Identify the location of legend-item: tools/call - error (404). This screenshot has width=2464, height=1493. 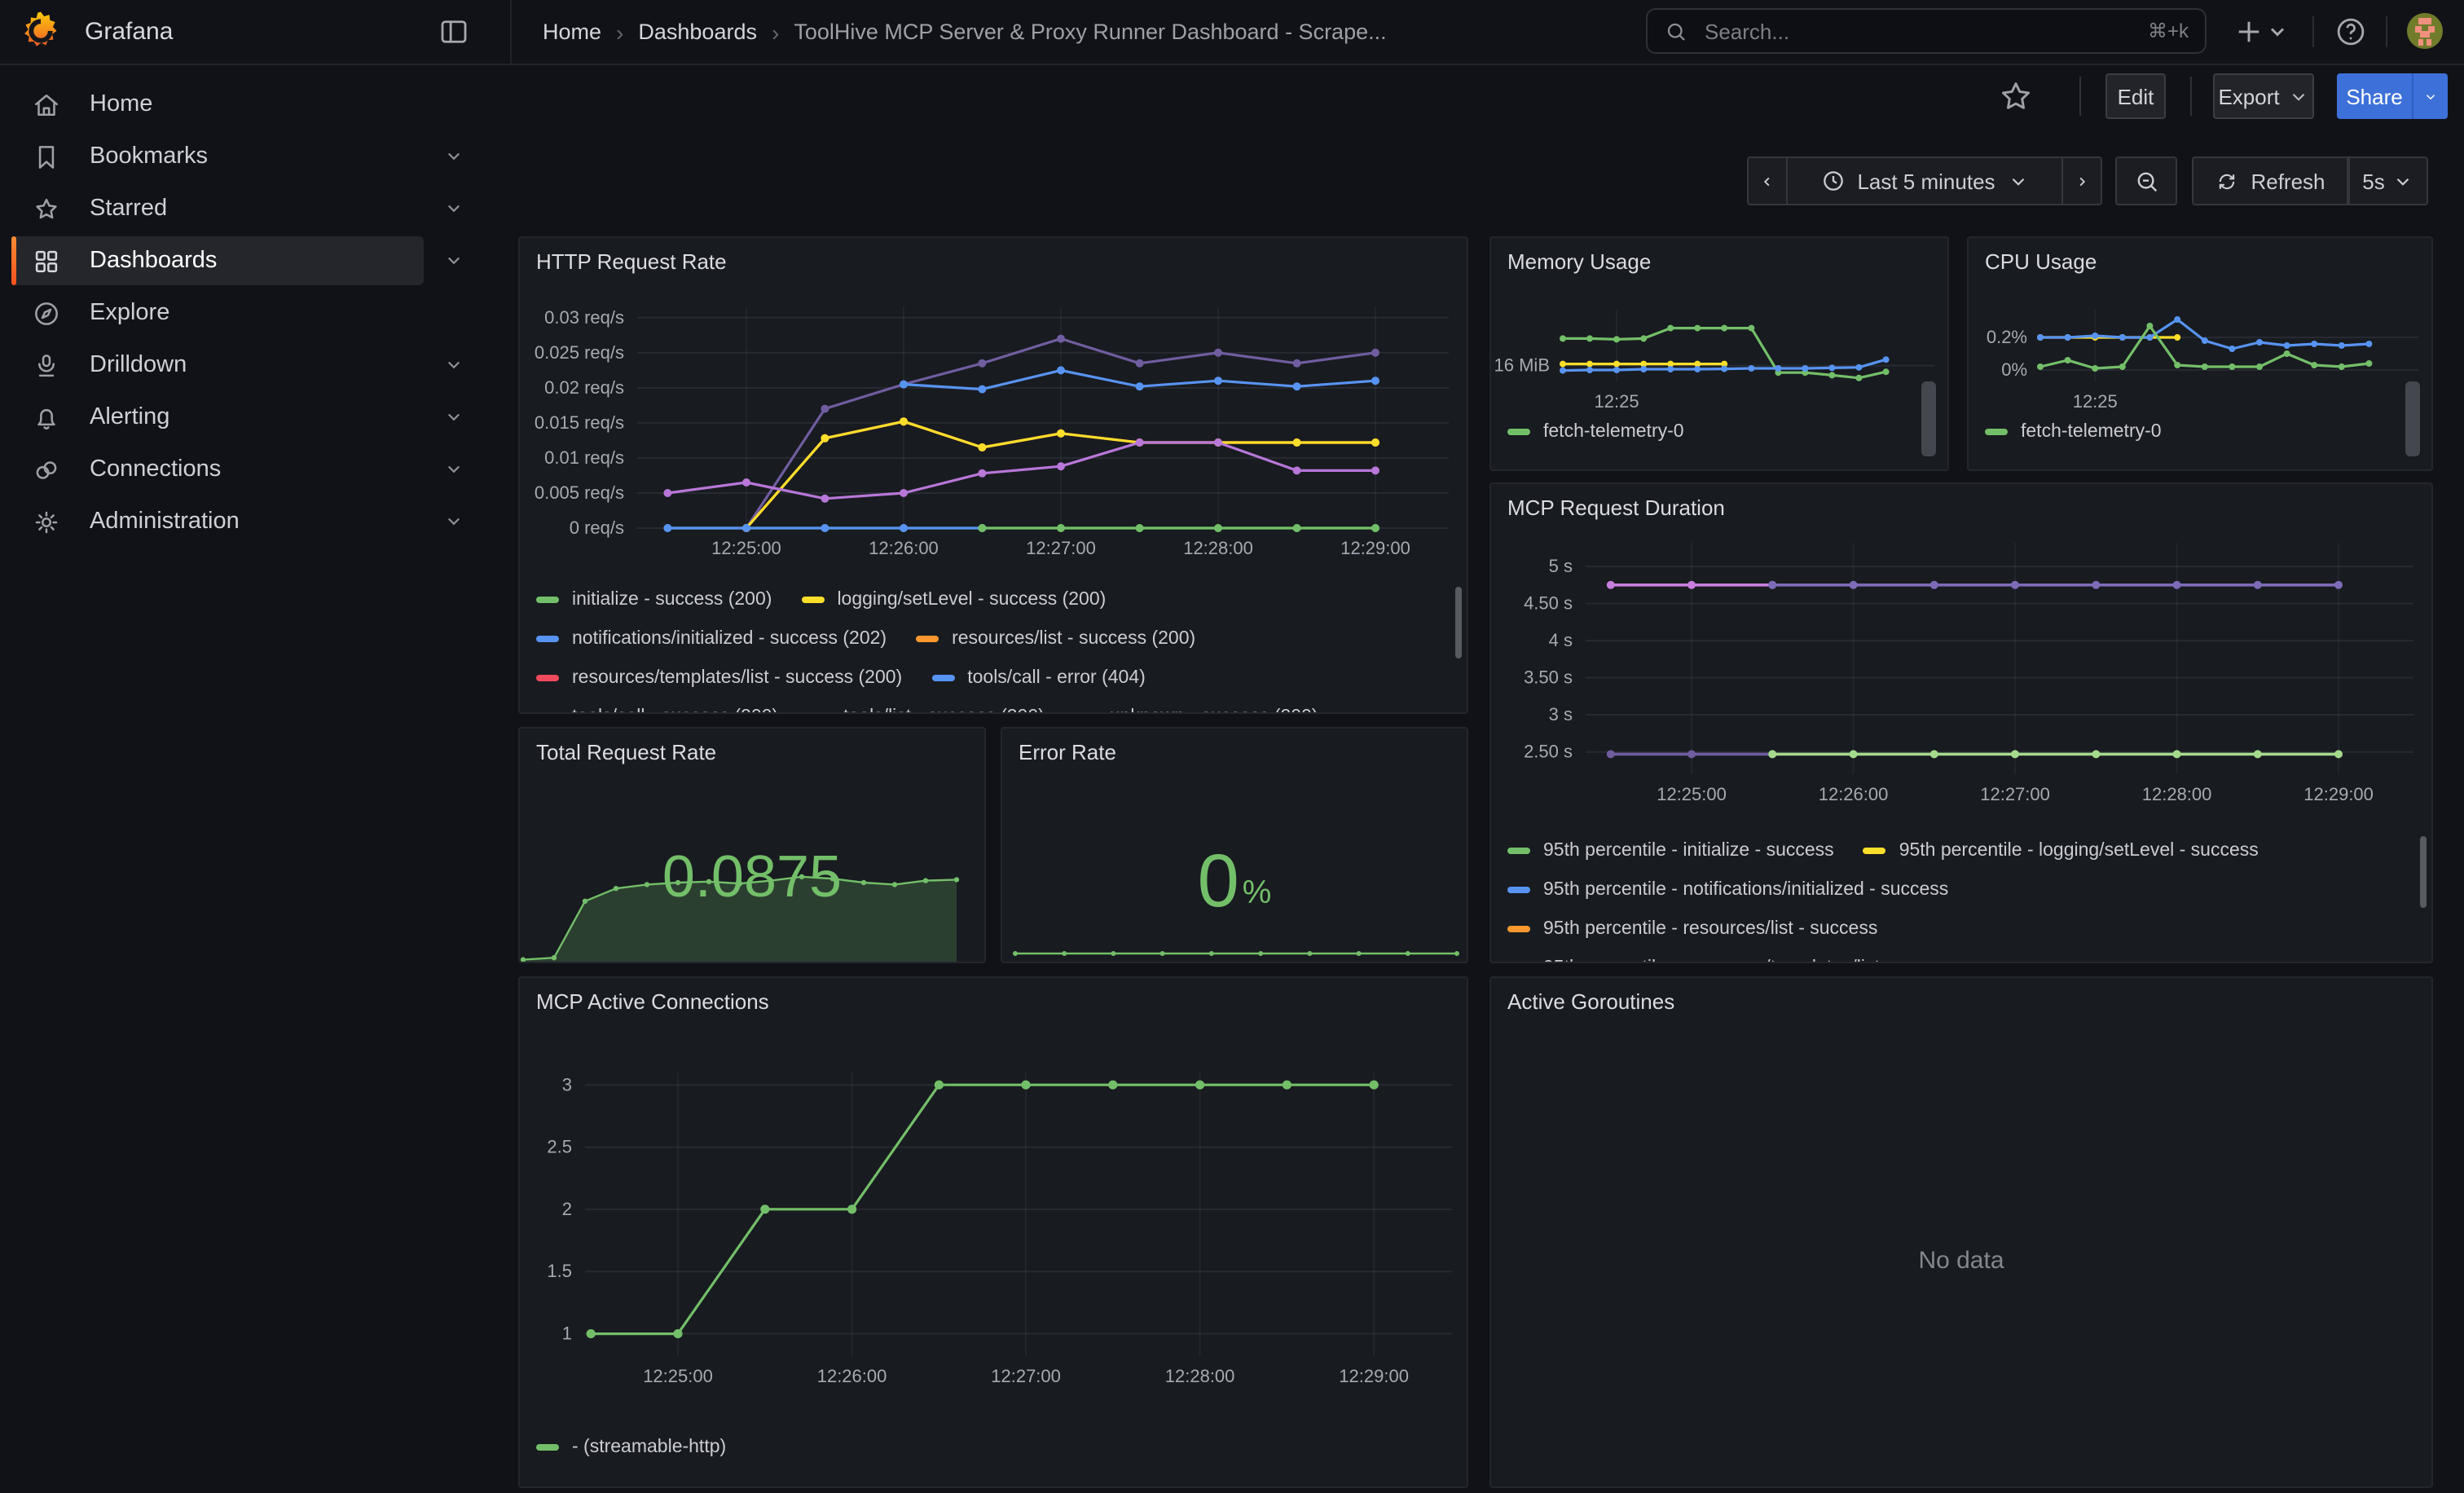
(1038, 678).